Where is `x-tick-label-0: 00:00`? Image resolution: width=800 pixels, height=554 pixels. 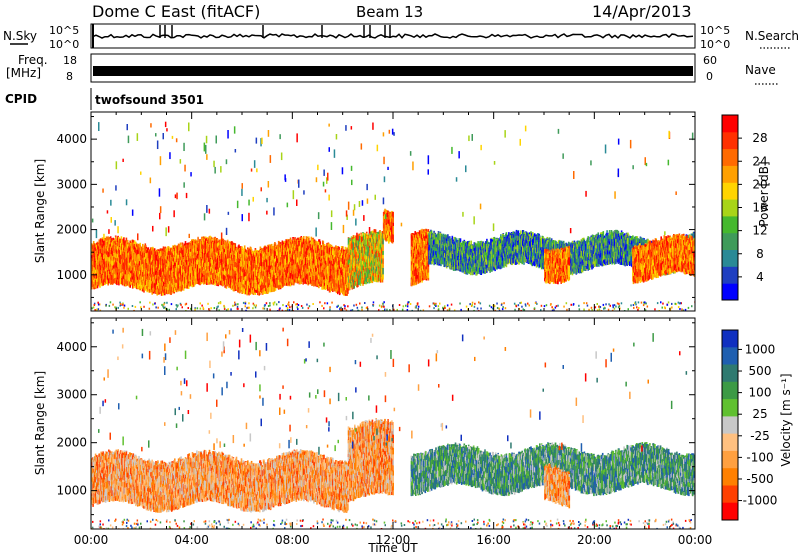 x-tick-label-0: 00:00 is located at coordinates (91, 540).